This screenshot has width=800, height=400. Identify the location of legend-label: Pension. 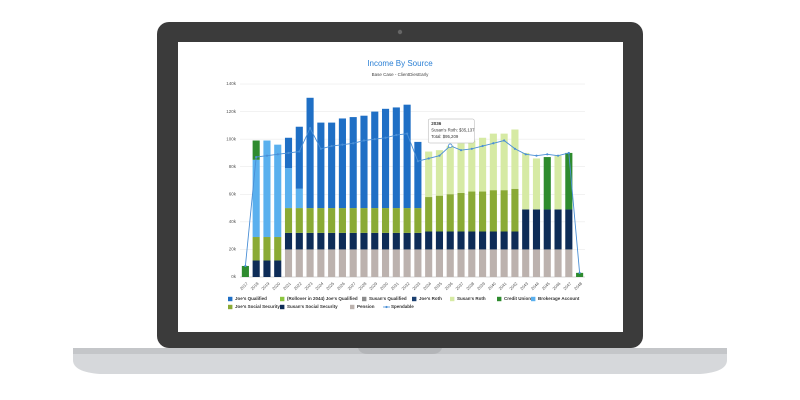
(366, 306).